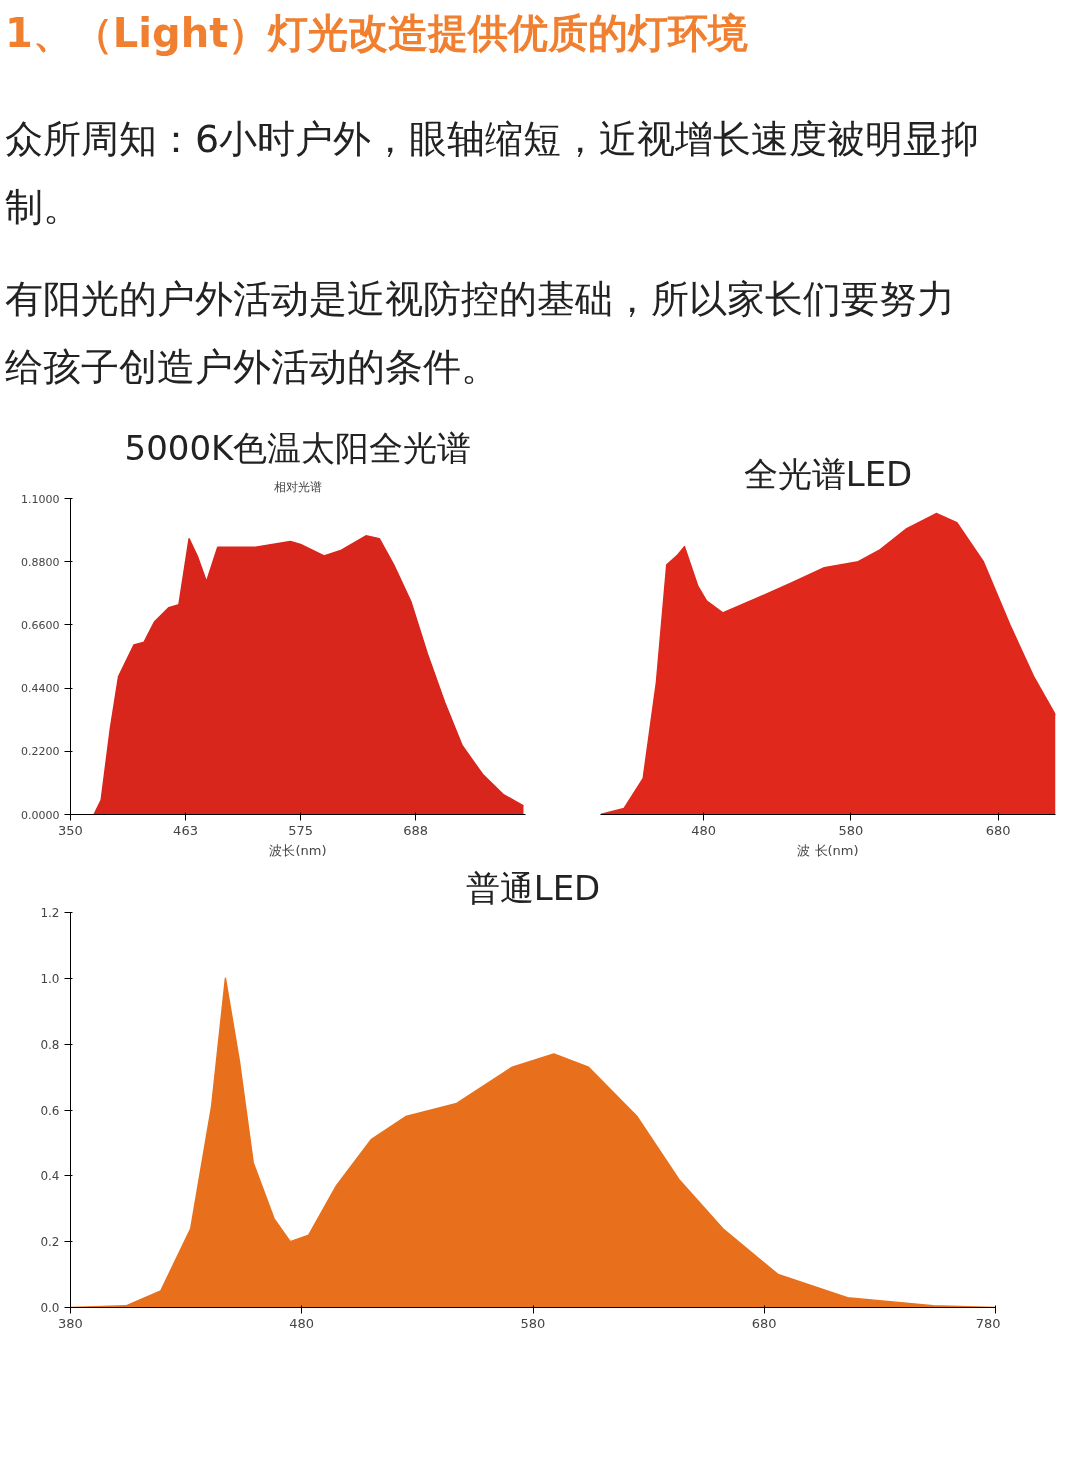  Describe the element at coordinates (50, 1176) in the screenshot. I see `y-tick-label: 0.4` at that location.